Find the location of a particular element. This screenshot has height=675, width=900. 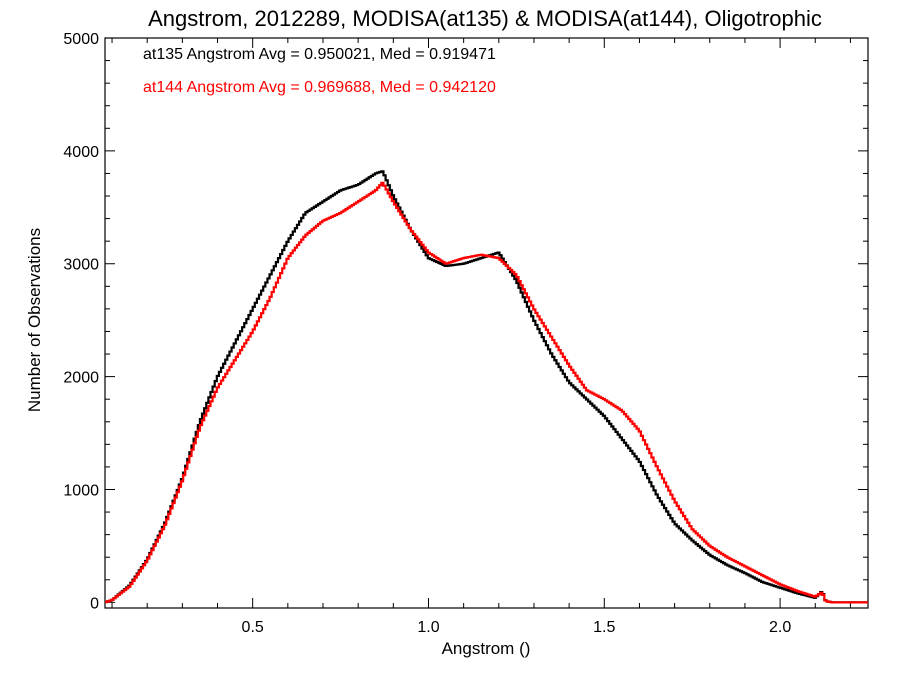

x-axis-label: Angstrom () is located at coordinates (486, 648).